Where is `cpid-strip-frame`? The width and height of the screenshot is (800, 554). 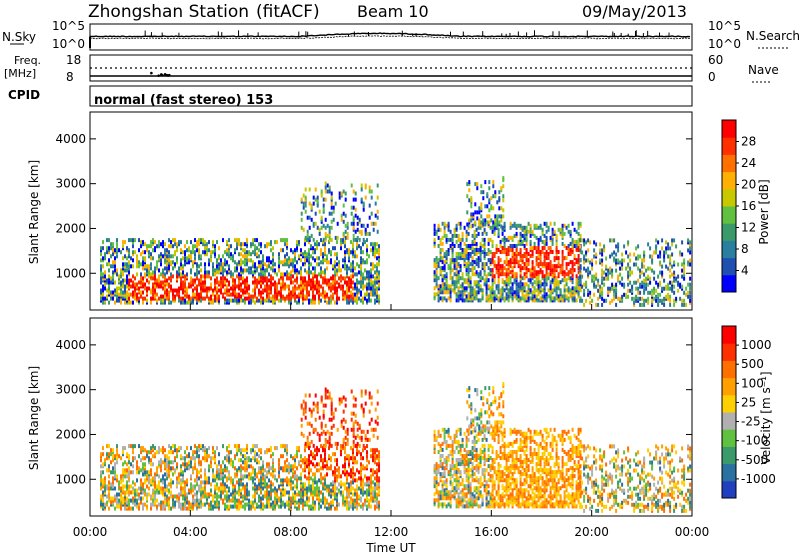 cpid-strip-frame is located at coordinates (391, 96).